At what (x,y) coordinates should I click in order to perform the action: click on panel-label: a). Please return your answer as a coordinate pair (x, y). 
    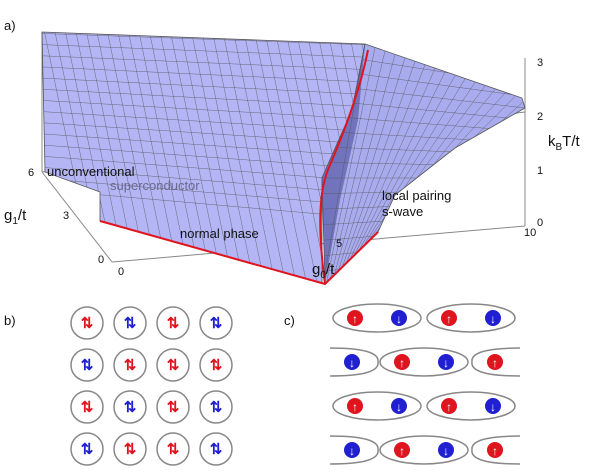
    Looking at the image, I should click on (10, 25).